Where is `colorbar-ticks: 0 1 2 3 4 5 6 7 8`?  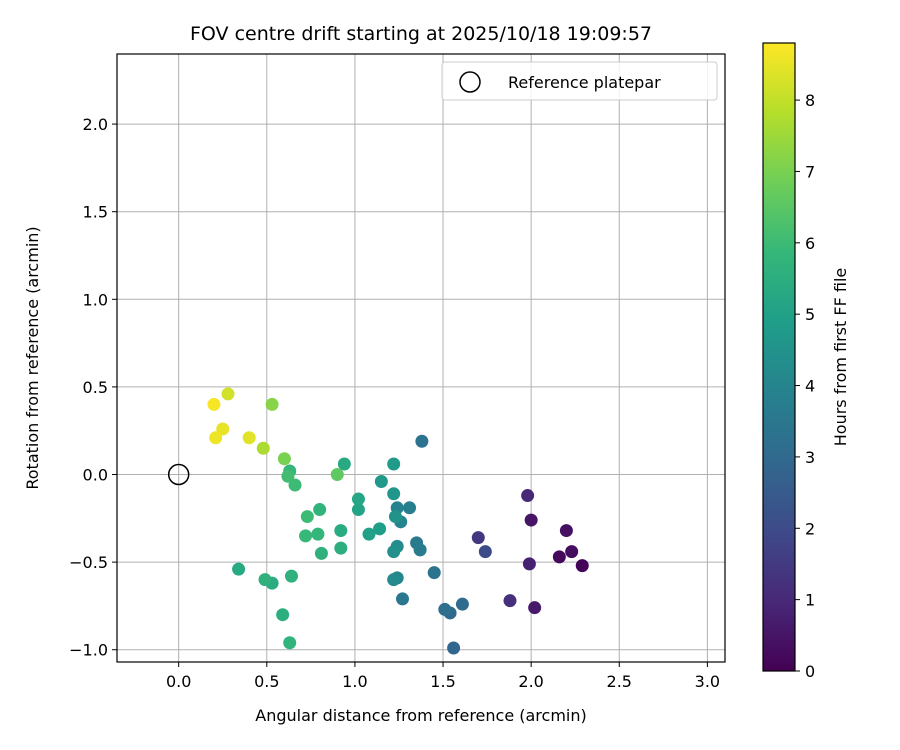 colorbar-ticks: 0 1 2 3 4 5 6 7 8 is located at coordinates (805, 386).